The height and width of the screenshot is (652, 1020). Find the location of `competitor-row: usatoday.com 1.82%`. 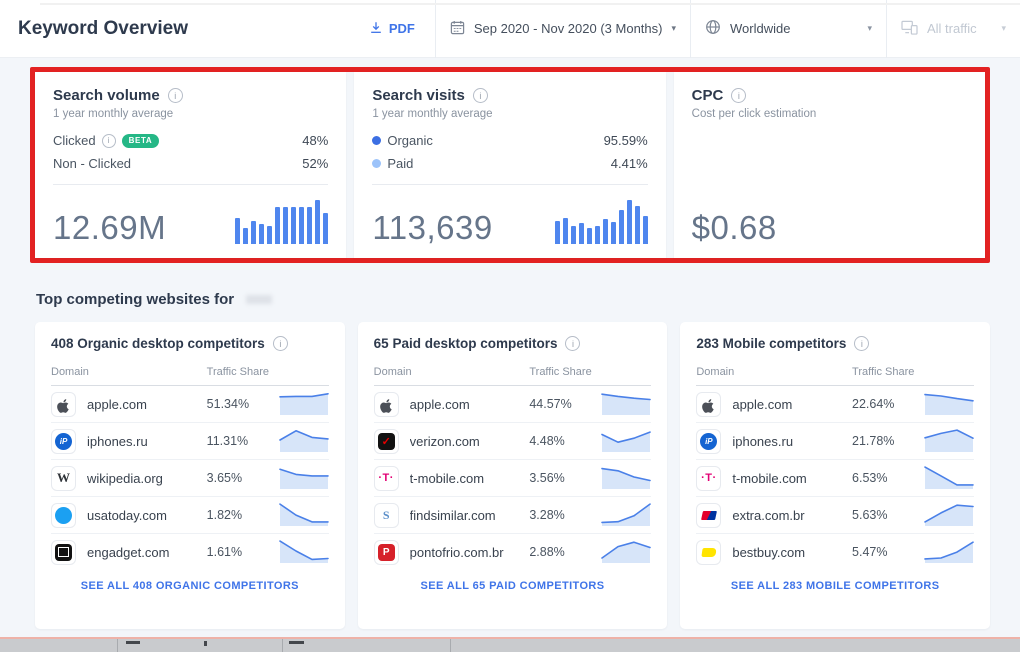

competitor-row: usatoday.com 1.82% is located at coordinates (190, 515).